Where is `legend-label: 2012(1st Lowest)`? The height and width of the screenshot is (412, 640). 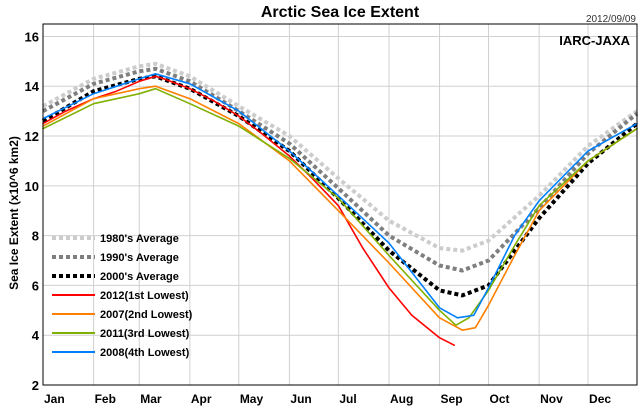
legend-label: 2012(1st Lowest) is located at coordinates (144, 296).